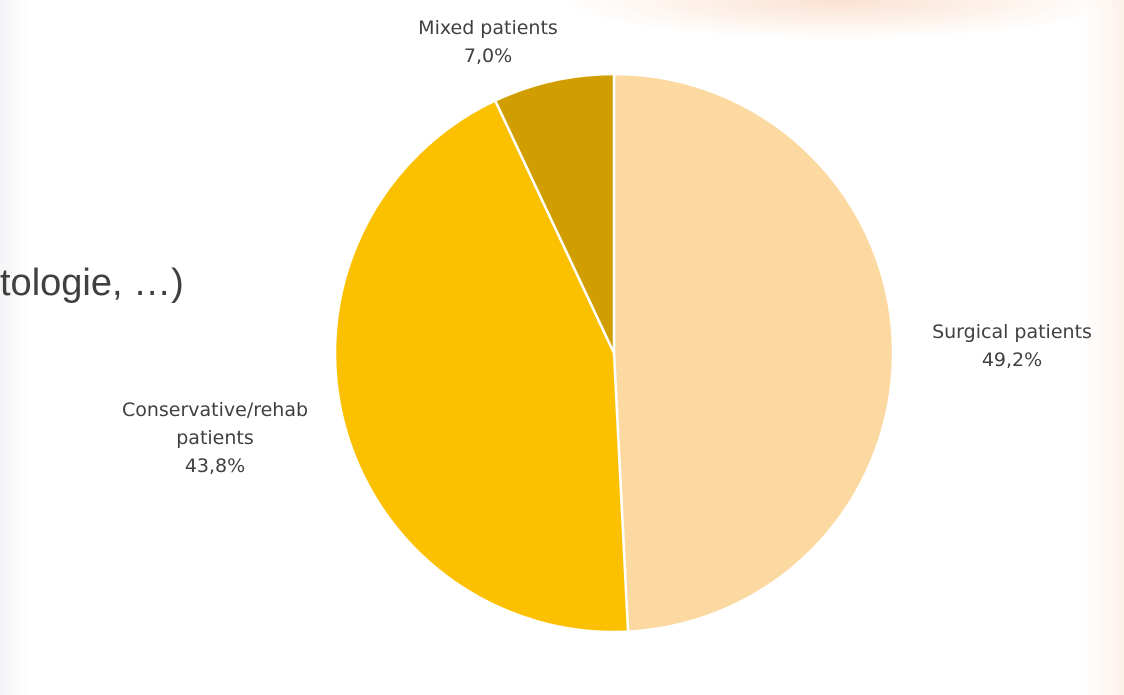 The width and height of the screenshot is (1124, 695). I want to click on label-line-value: 43,8%, so click(215, 466).